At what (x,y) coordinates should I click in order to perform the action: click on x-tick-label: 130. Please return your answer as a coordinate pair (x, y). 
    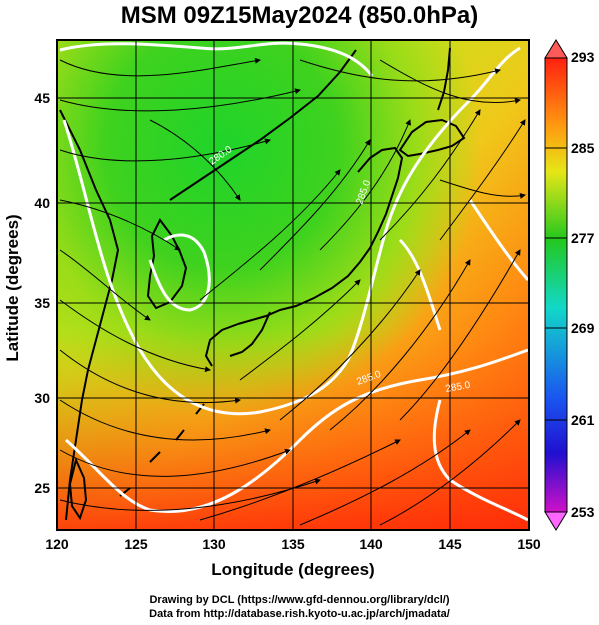
    Looking at the image, I should click on (214, 544).